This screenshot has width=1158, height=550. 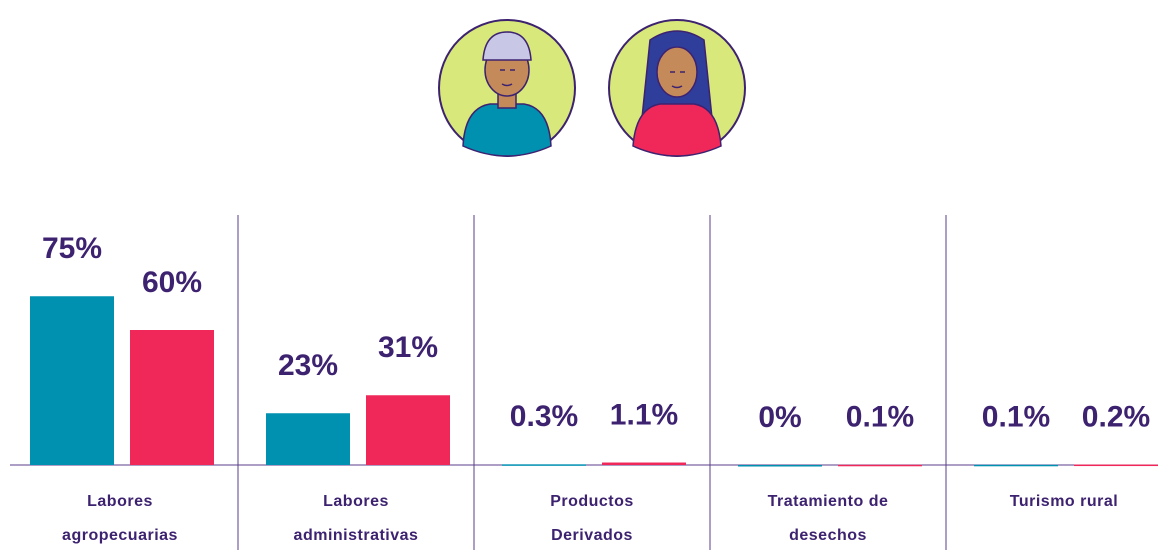 What do you see at coordinates (72, 248) in the screenshot?
I see `value-label: 75%` at bounding box center [72, 248].